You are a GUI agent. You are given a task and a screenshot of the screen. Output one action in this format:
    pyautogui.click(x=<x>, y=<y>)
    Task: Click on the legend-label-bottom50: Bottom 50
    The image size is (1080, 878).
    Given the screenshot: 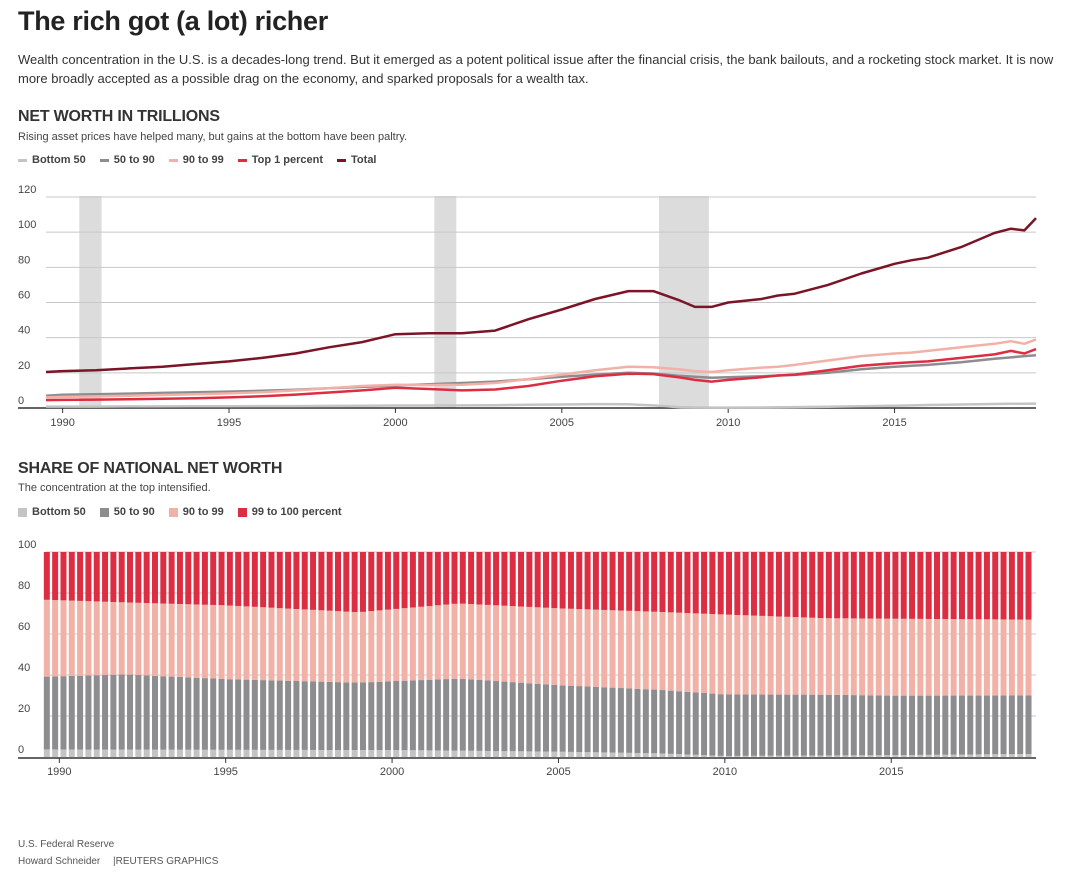 What is the action you would take?
    pyautogui.click(x=59, y=160)
    